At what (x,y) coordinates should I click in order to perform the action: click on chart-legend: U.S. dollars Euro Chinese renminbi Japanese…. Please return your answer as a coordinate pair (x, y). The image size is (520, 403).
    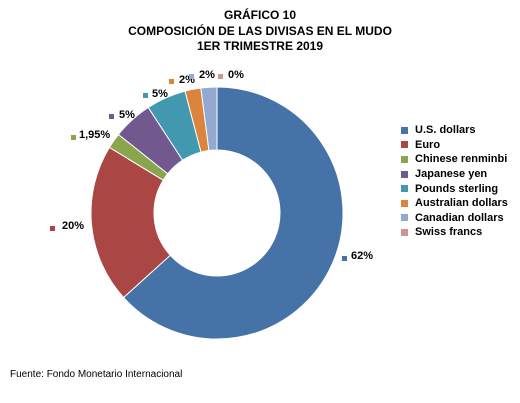
    Looking at the image, I should click on (454, 181).